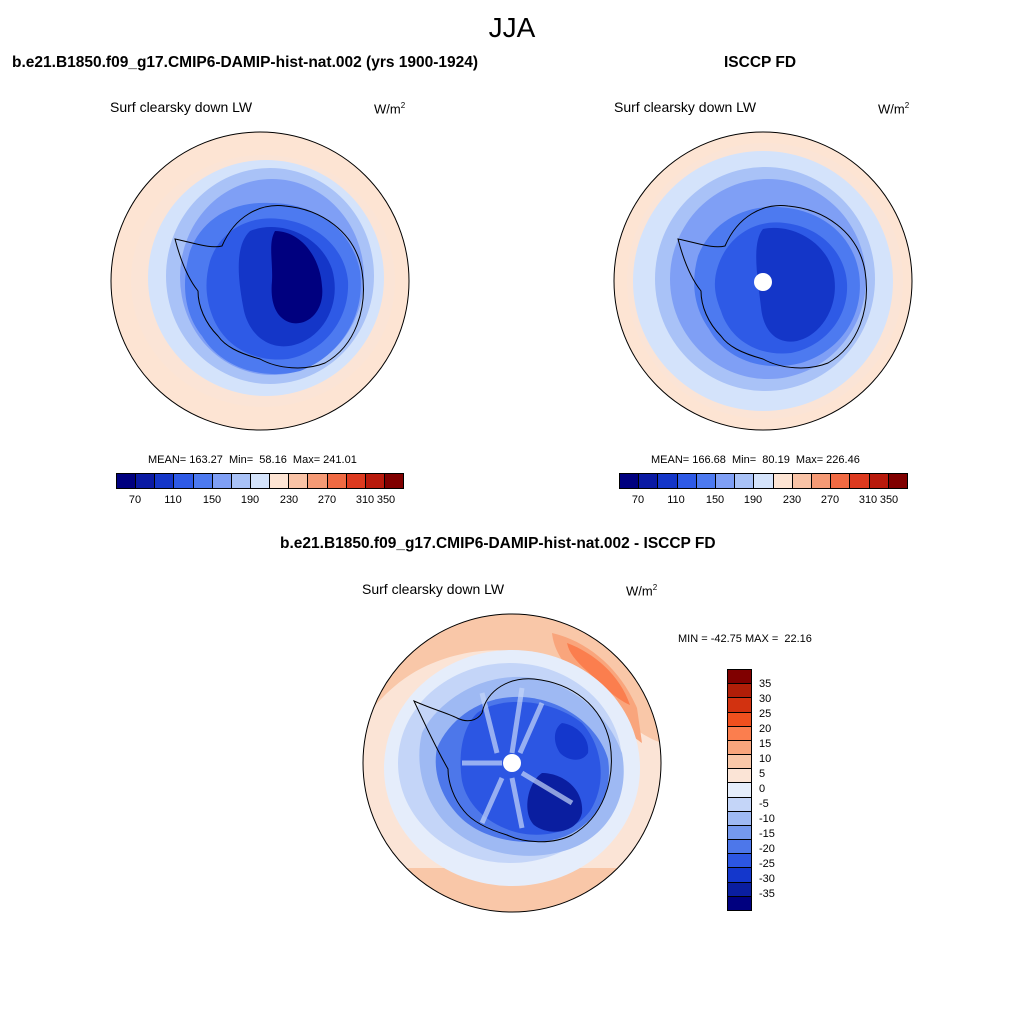 Image resolution: width=1024 pixels, height=1024 pixels. What do you see at coordinates (512, 27) in the screenshot?
I see `figure-season-title: JJA` at bounding box center [512, 27].